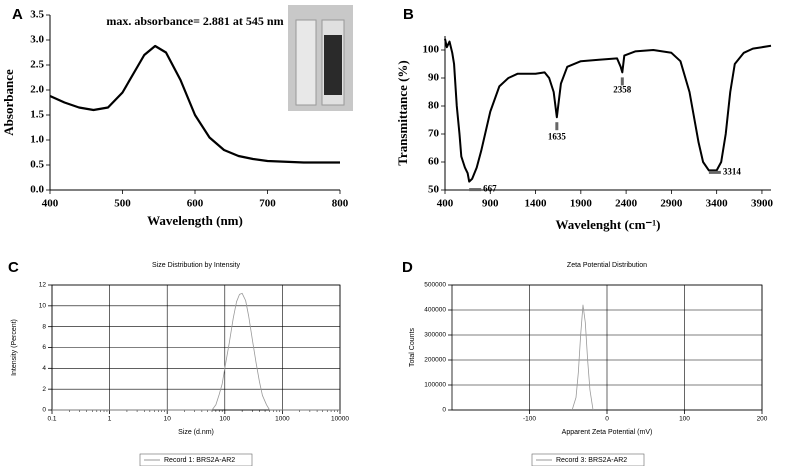 This screenshot has height=466, width=793. I want to click on y-tick-label: 1.0, so click(37, 140).